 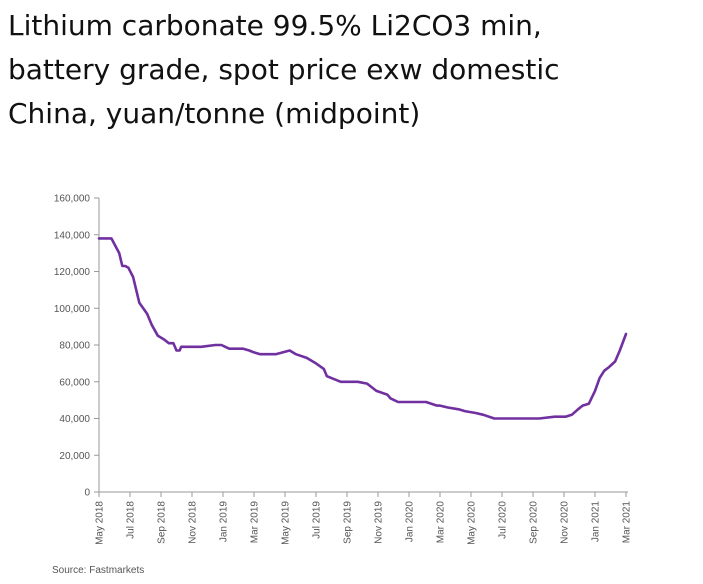 I want to click on x-tick-label: Jul 2020, so click(x=503, y=520).